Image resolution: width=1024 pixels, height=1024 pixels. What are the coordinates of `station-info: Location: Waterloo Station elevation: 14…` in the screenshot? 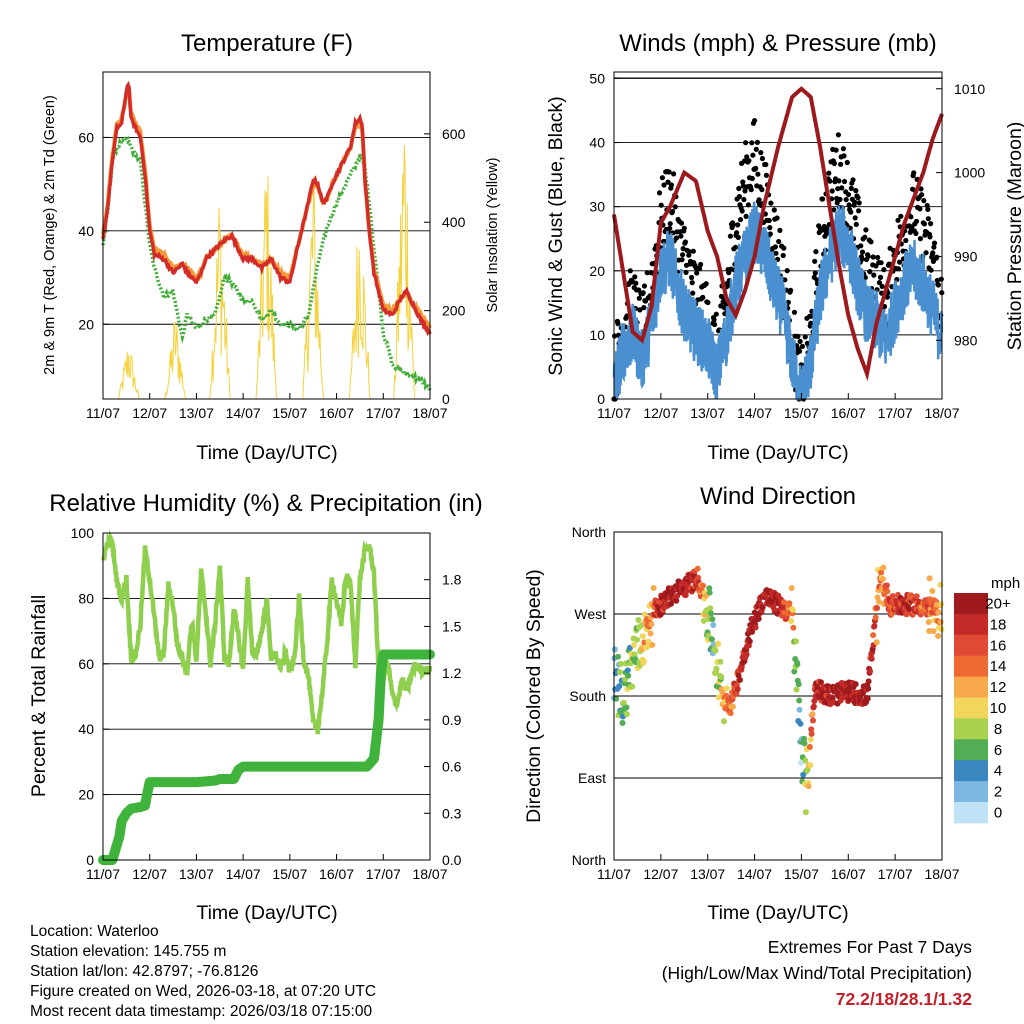 It's located at (203, 972).